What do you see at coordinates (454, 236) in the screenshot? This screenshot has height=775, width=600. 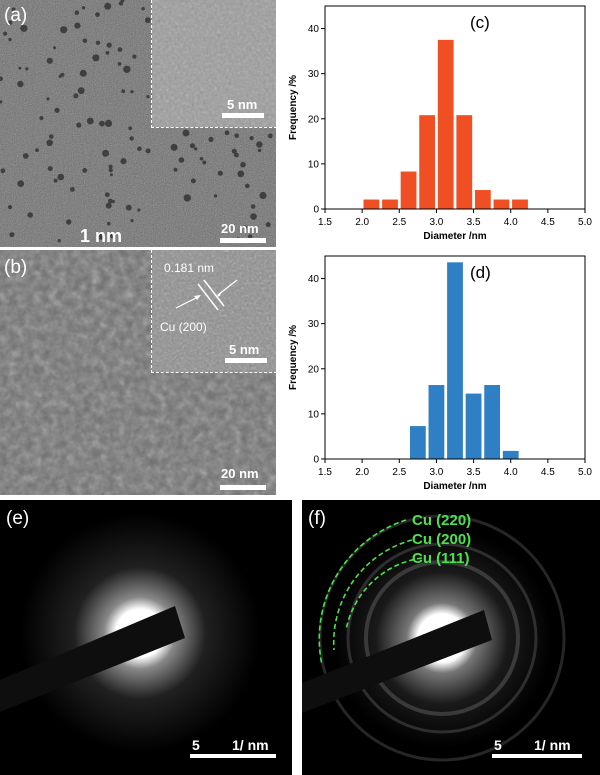 I see `chart-c-xlabel: Diameter /nm` at bounding box center [454, 236].